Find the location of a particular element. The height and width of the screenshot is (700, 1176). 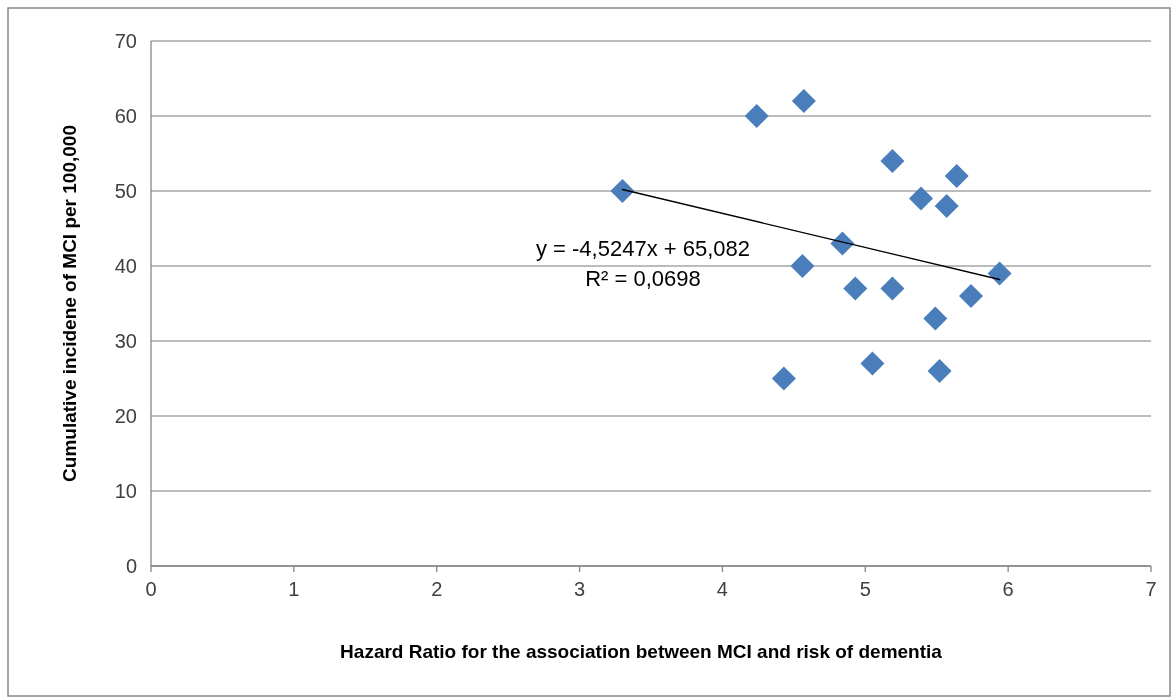

annotation: y = -4,5247x + 65,082 is located at coordinates (643, 248).